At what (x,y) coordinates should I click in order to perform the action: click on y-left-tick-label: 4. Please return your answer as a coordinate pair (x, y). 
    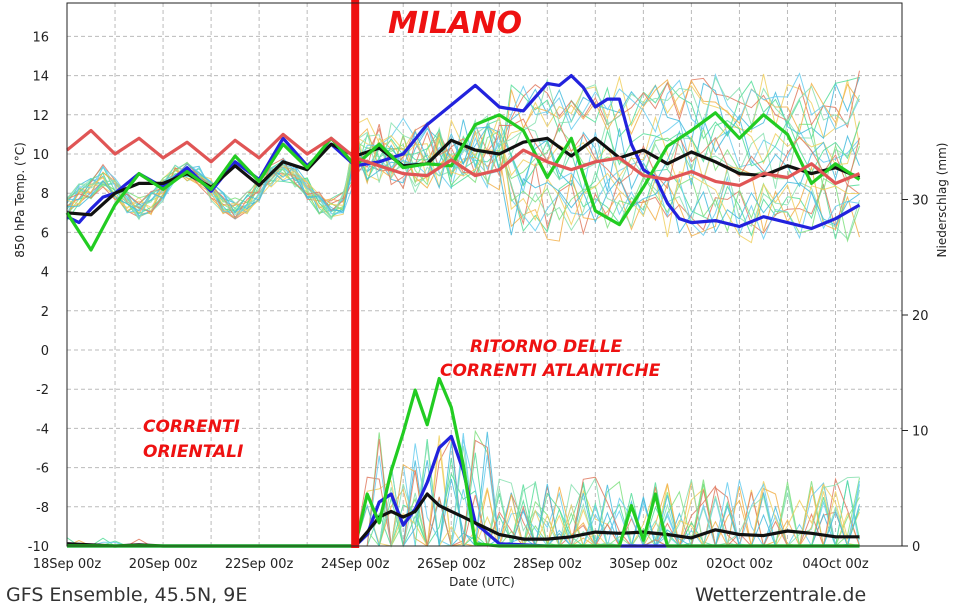
    Looking at the image, I should click on (45, 273).